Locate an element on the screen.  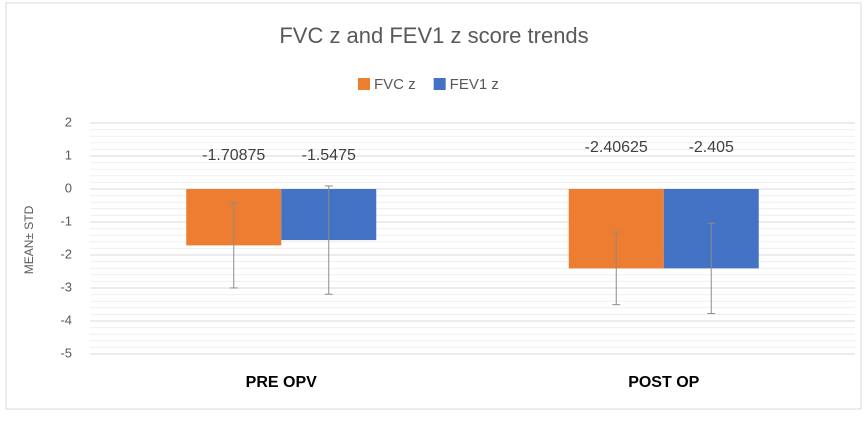
legend-label: FEV1 z is located at coordinates (474, 84).